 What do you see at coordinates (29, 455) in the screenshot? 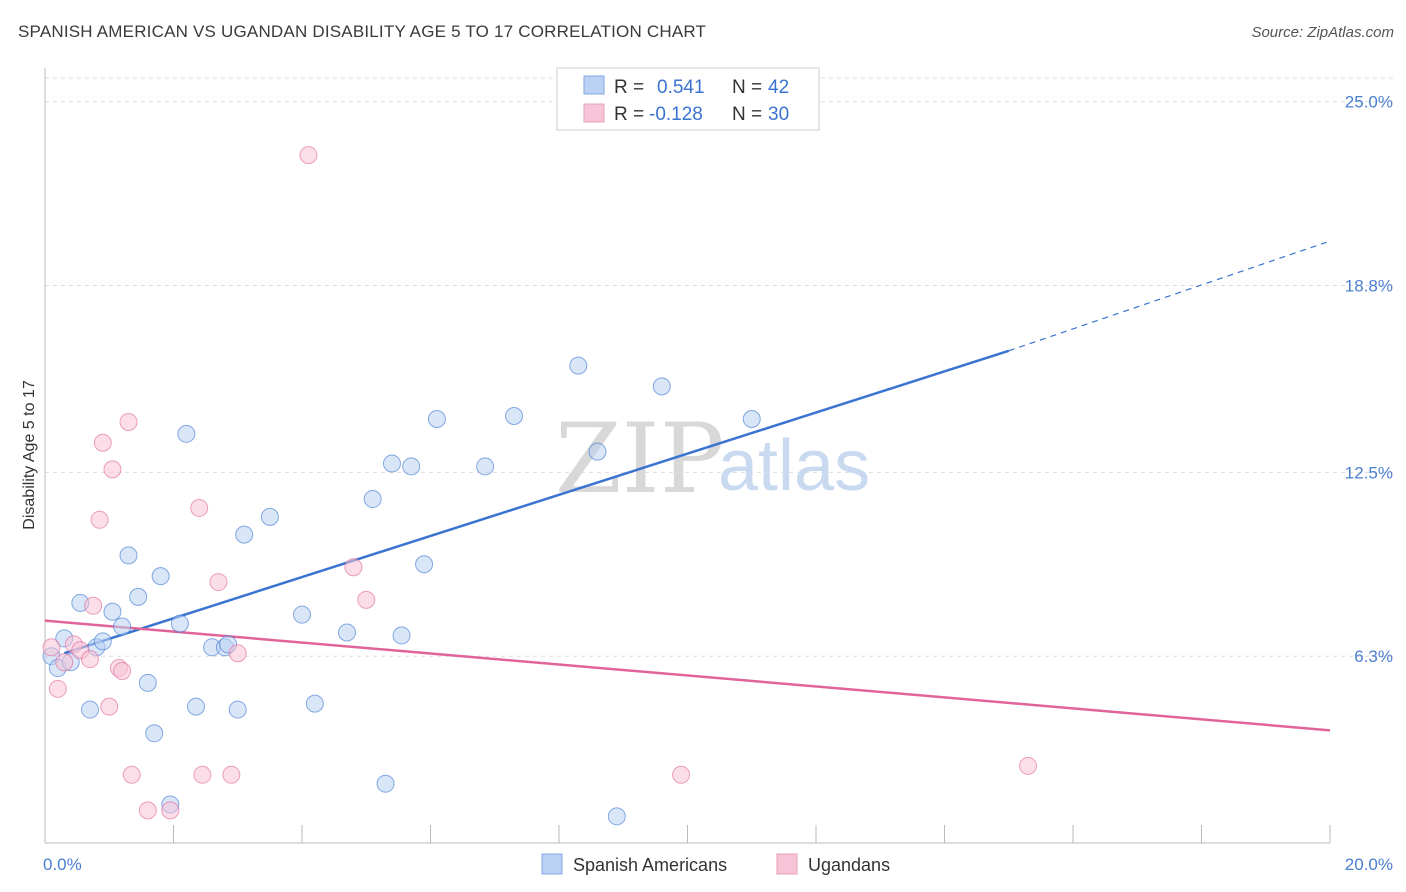
I see `y-axis-title: Disability Age 5 to 17` at bounding box center [29, 455].